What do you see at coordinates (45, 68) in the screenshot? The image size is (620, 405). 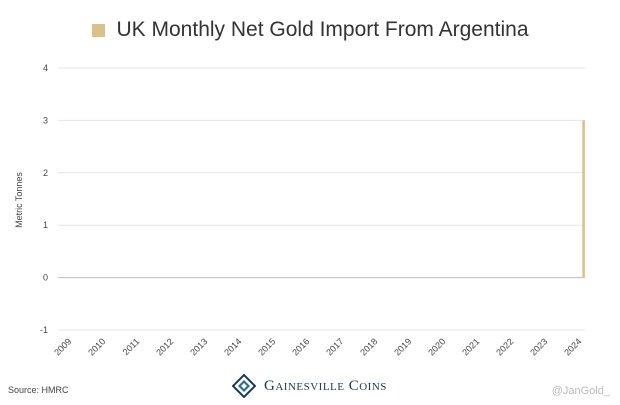 I see `y-tick-label: 4` at bounding box center [45, 68].